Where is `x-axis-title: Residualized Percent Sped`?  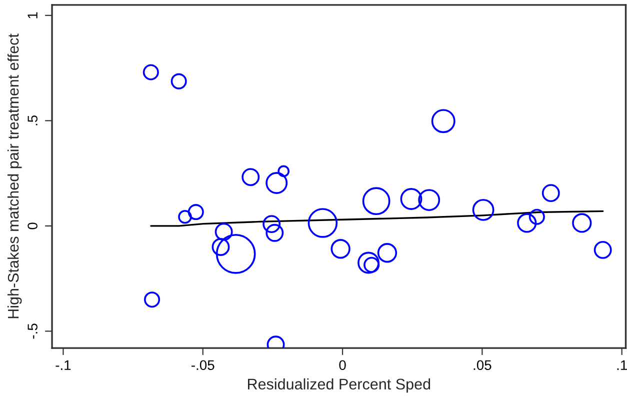 x-axis-title: Residualized Percent Sped is located at coordinates (339, 385).